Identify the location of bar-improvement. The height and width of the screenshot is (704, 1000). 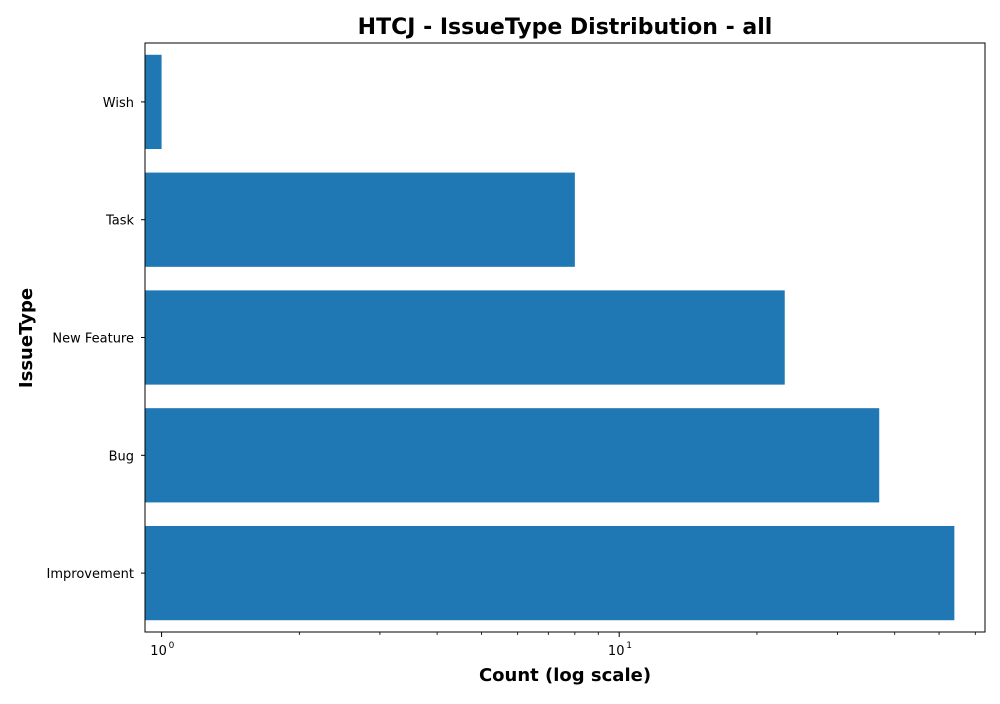
(550, 573).